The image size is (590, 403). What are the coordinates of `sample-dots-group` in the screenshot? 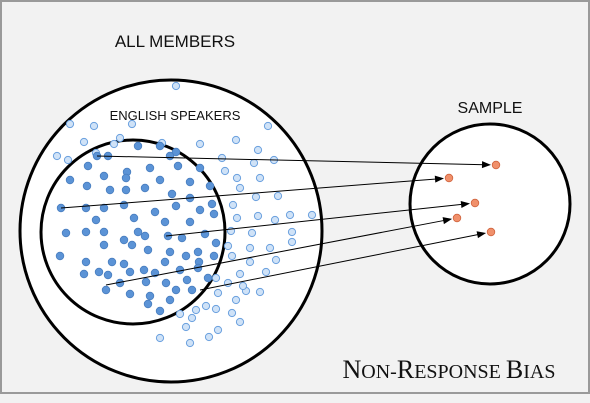 It's located at (472, 198).